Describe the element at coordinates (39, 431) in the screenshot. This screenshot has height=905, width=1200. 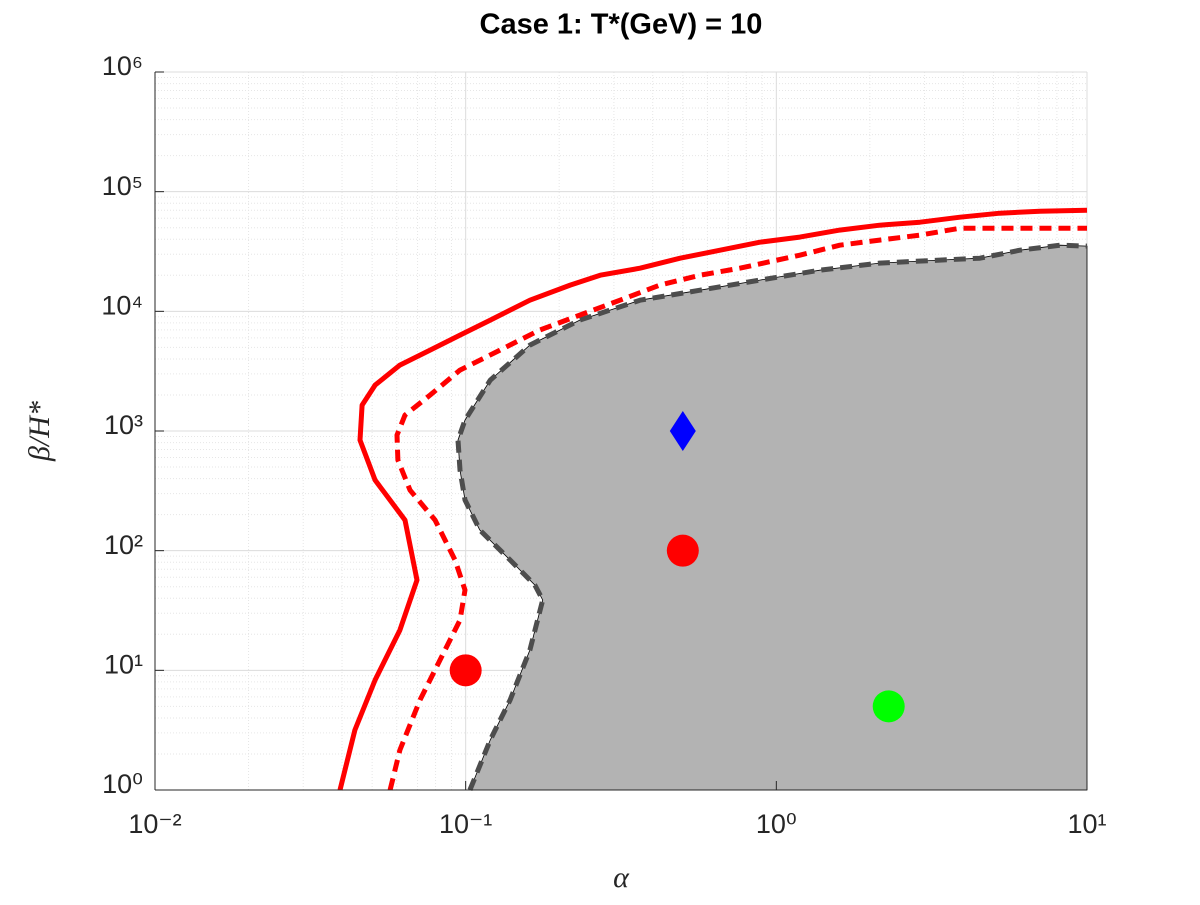
I see `y-axis-label: β/H*` at that location.